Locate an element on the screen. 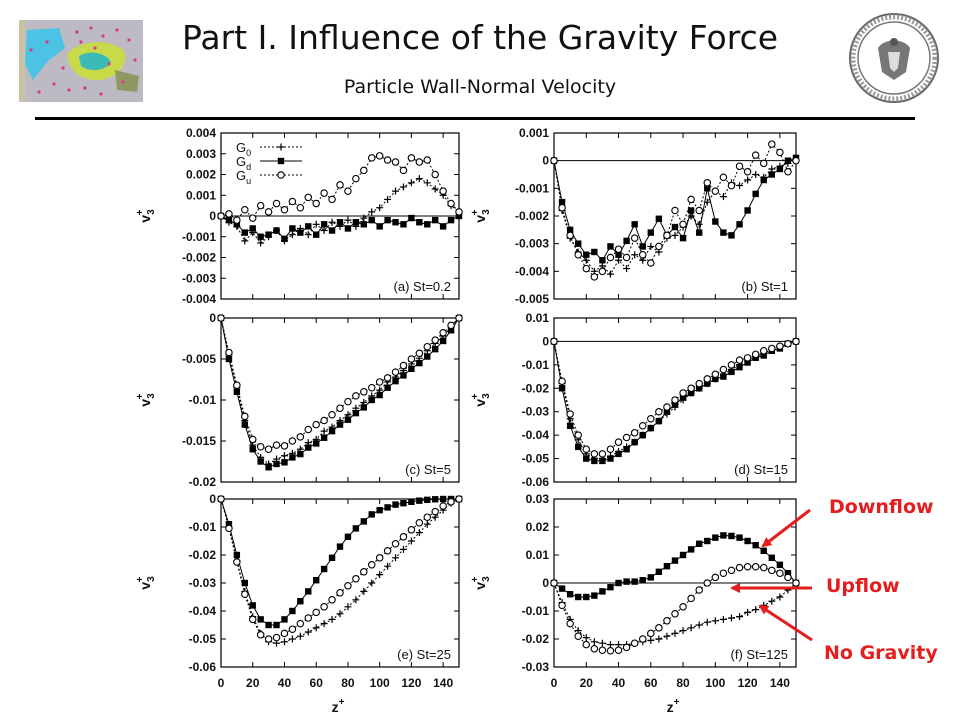 This screenshot has width=960, height=720. x-tick-label: 100 is located at coordinates (715, 683).